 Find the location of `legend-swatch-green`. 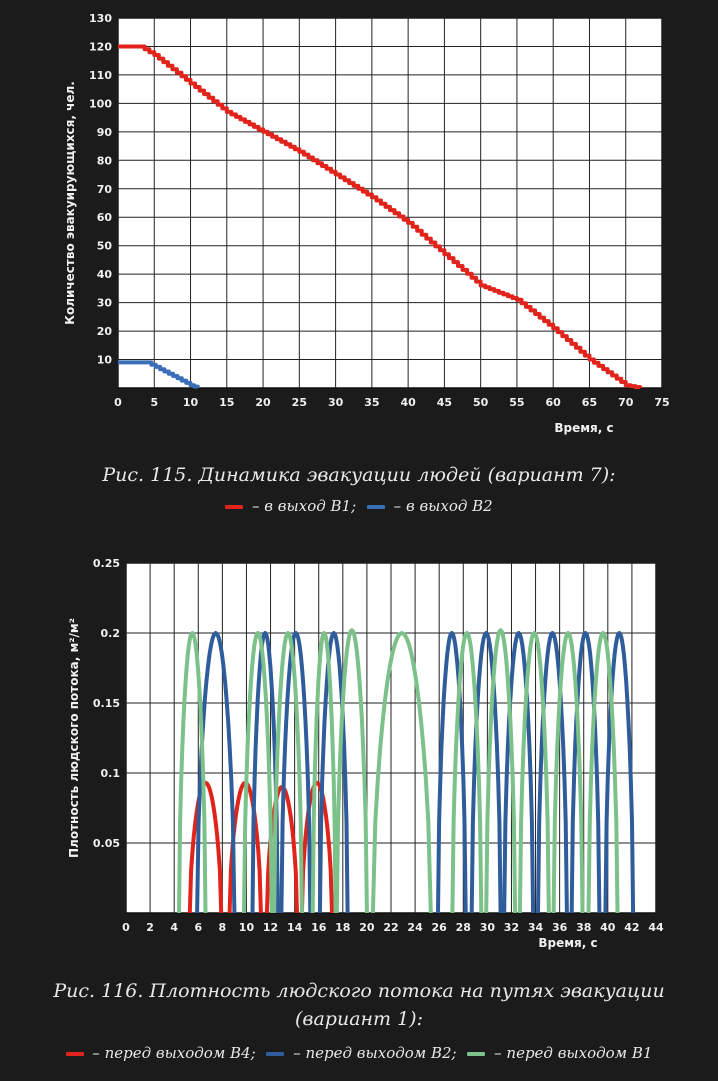

legend-swatch-green is located at coordinates (476, 1054).